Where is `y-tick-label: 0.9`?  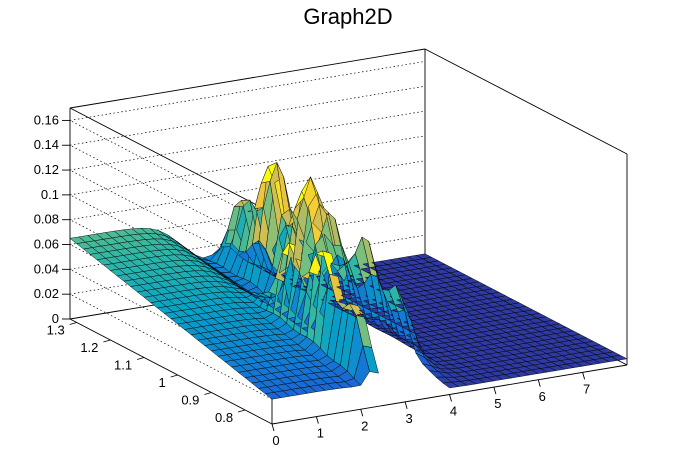 y-tick-label: 0.9 is located at coordinates (190, 400).